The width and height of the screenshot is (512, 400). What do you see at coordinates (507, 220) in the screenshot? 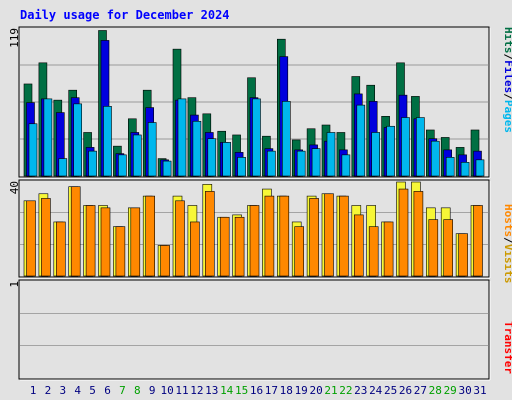
I see `legend-hosts: Hosts` at bounding box center [507, 220].